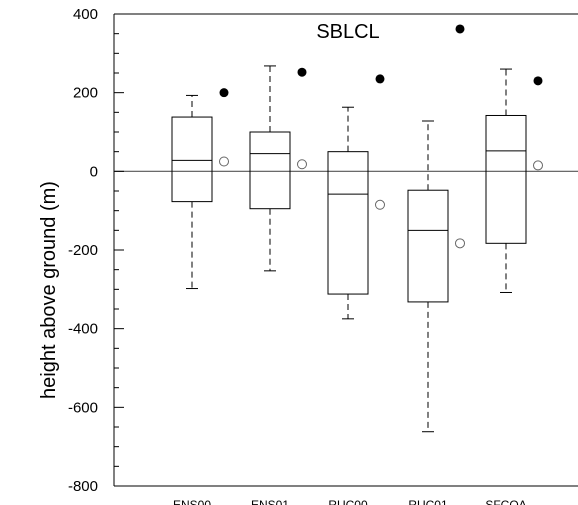  Describe the element at coordinates (83, 407) in the screenshot. I see `y-tick-label: -600` at that location.